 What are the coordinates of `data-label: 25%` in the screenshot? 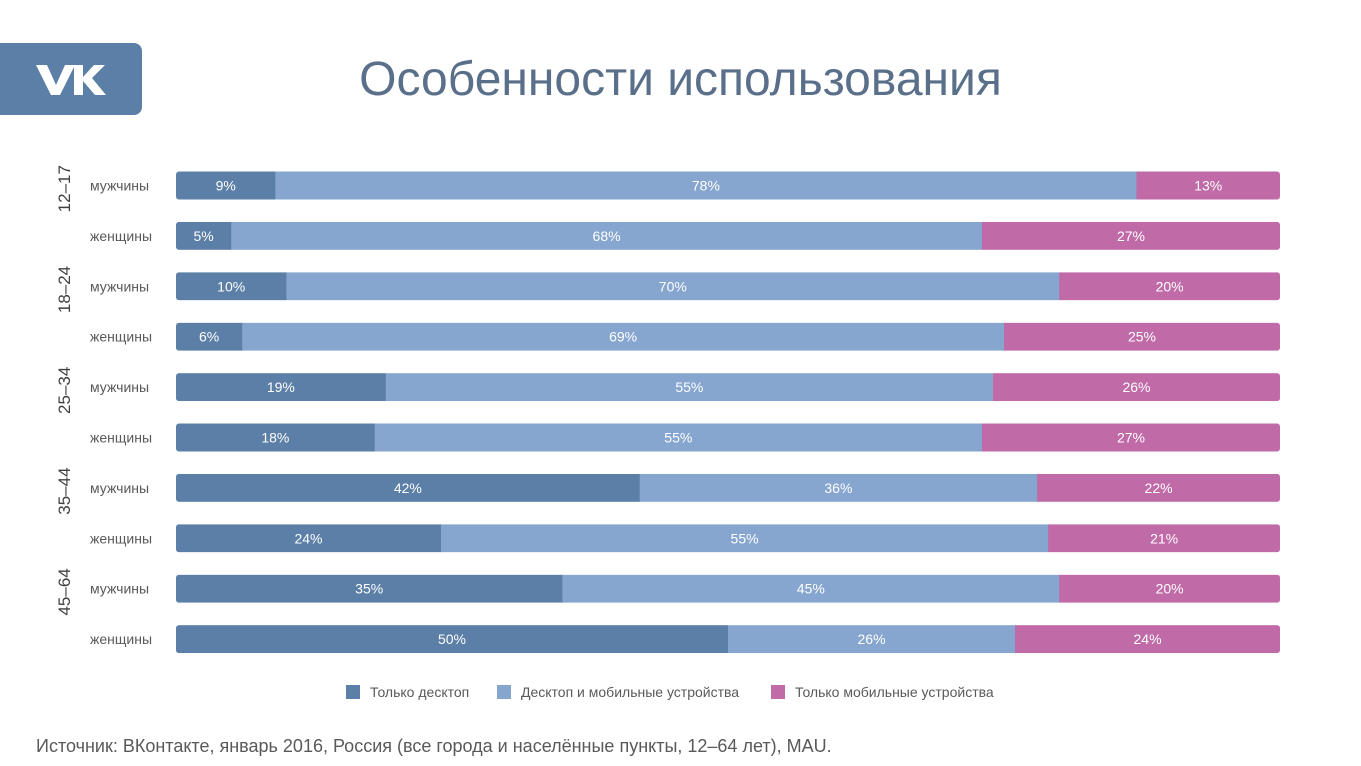 It's located at (1142, 337).